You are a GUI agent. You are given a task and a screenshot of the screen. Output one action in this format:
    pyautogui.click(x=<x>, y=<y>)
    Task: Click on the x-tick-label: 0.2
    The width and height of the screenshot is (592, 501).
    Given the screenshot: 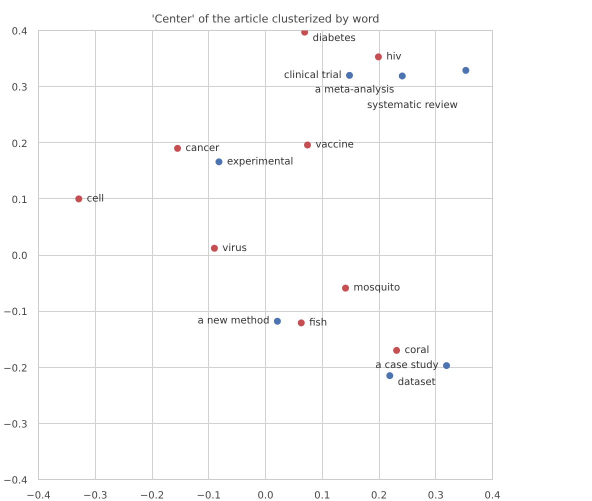 What is the action you would take?
    pyautogui.click(x=379, y=495)
    